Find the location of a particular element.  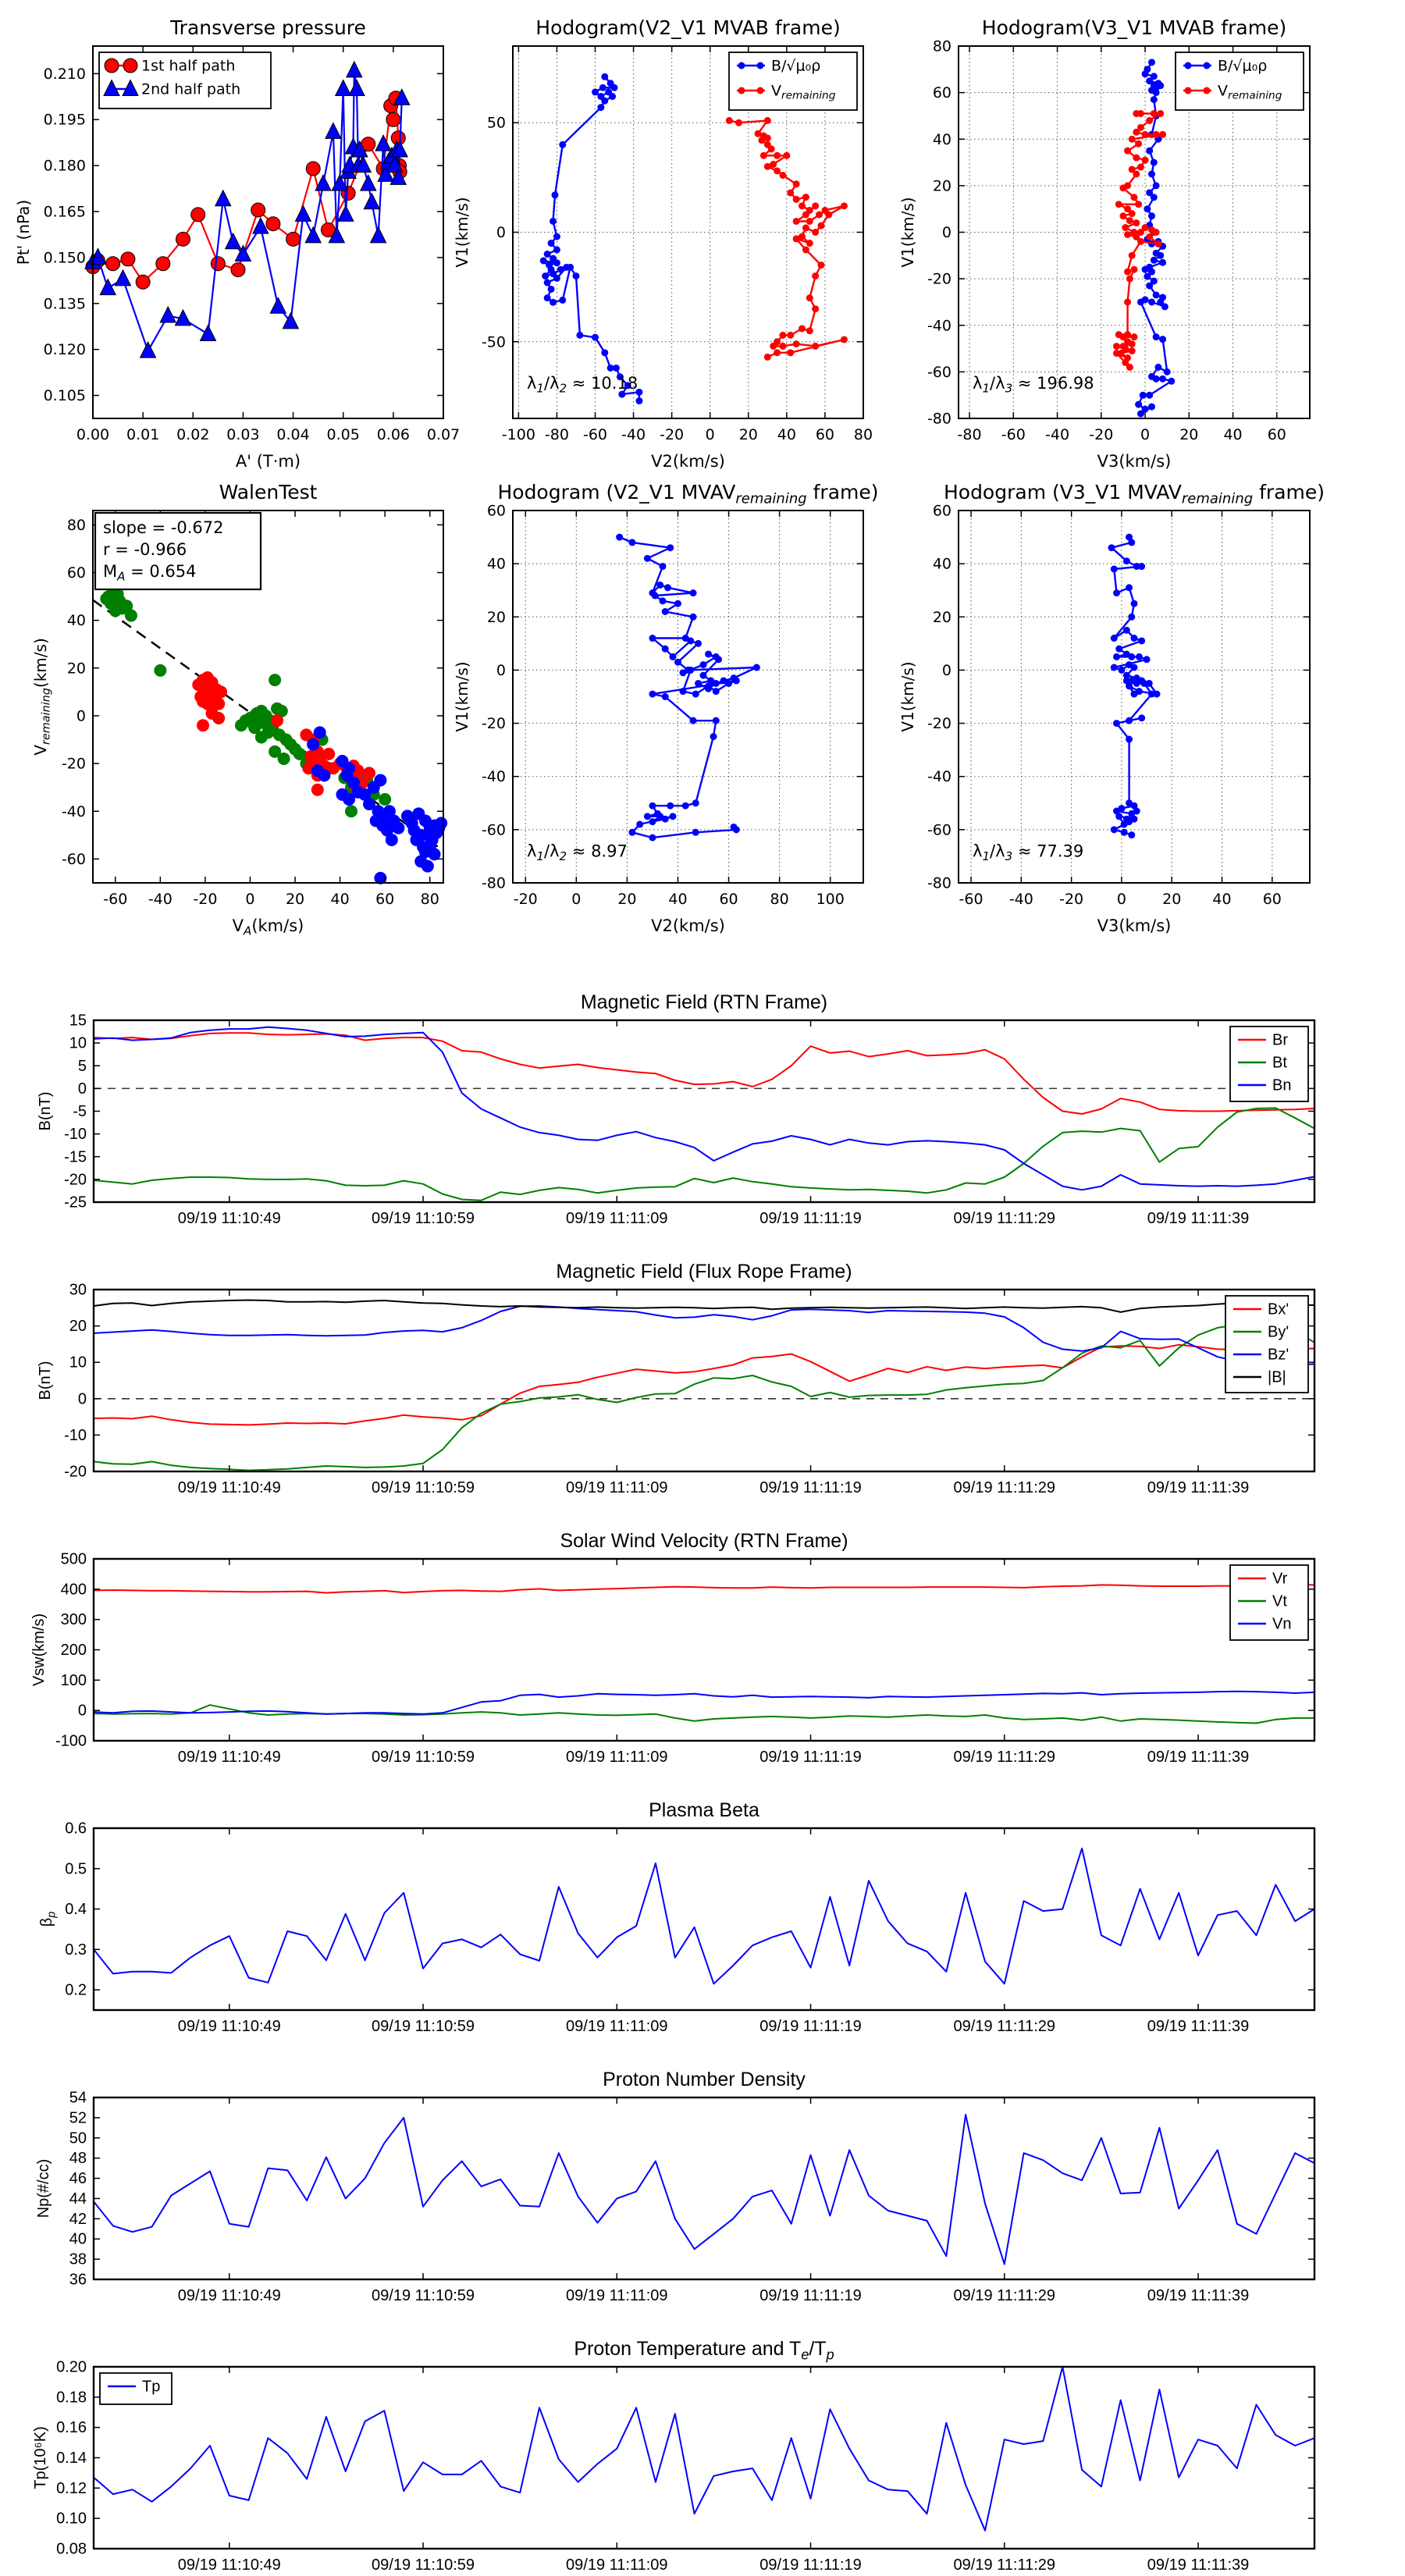

legend-label: By' is located at coordinates (1279, 1332).